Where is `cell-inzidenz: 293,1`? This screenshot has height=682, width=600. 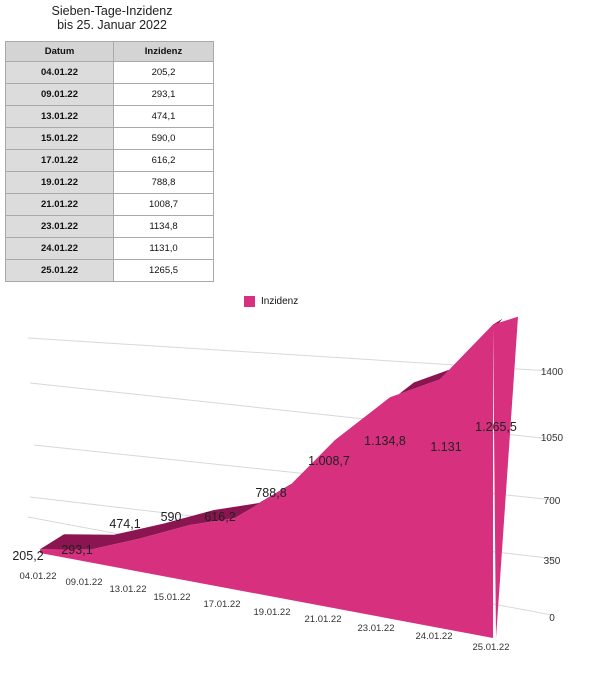
cell-inzidenz: 293,1 is located at coordinates (163, 94).